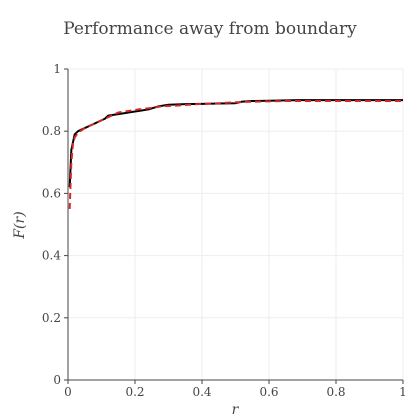 This screenshot has height=420, width=420. What do you see at coordinates (403, 392) in the screenshot?
I see `x-tick-label-5: 1` at bounding box center [403, 392].